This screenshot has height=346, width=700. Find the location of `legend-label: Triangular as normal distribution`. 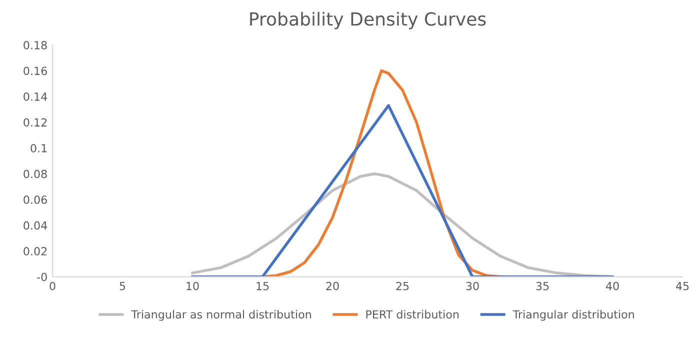

legend-label: Triangular as normal distribution is located at coordinates (221, 315).